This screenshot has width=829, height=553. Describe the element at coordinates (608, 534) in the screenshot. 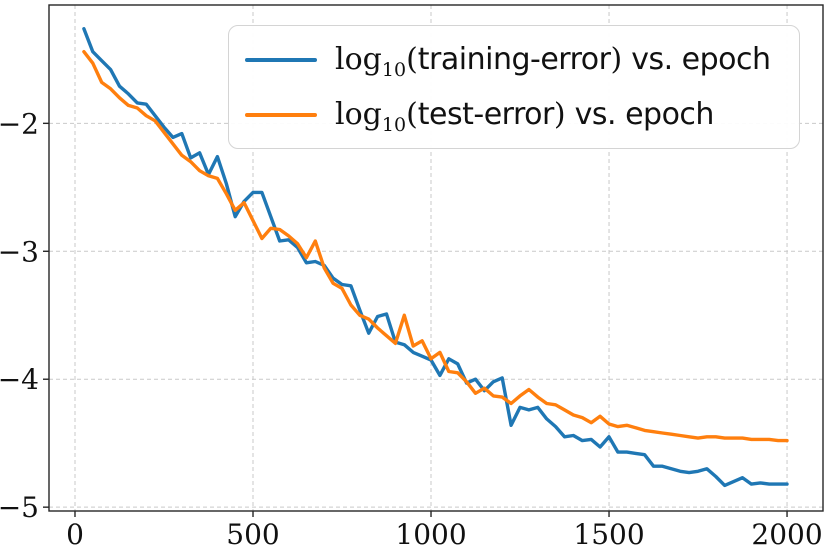

I see `x-tick-label: 1500` at that location.